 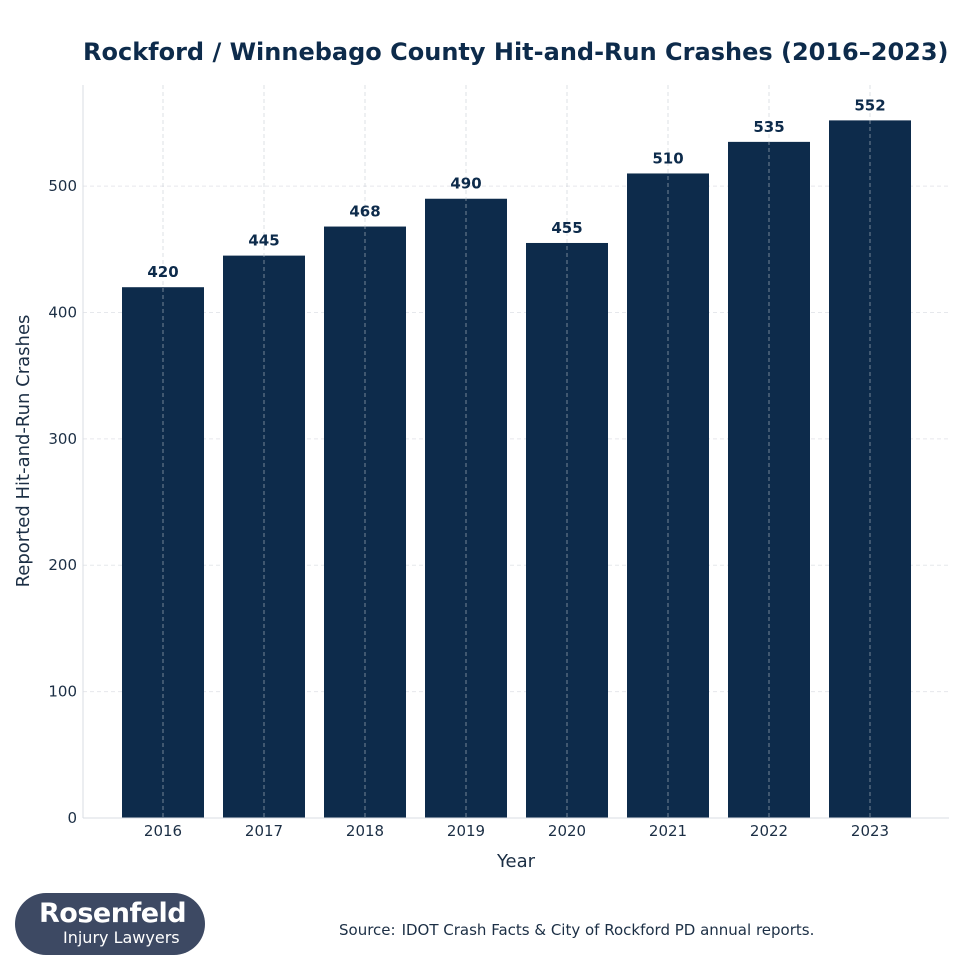 I want to click on y-tick-label: 400, so click(x=62, y=312).